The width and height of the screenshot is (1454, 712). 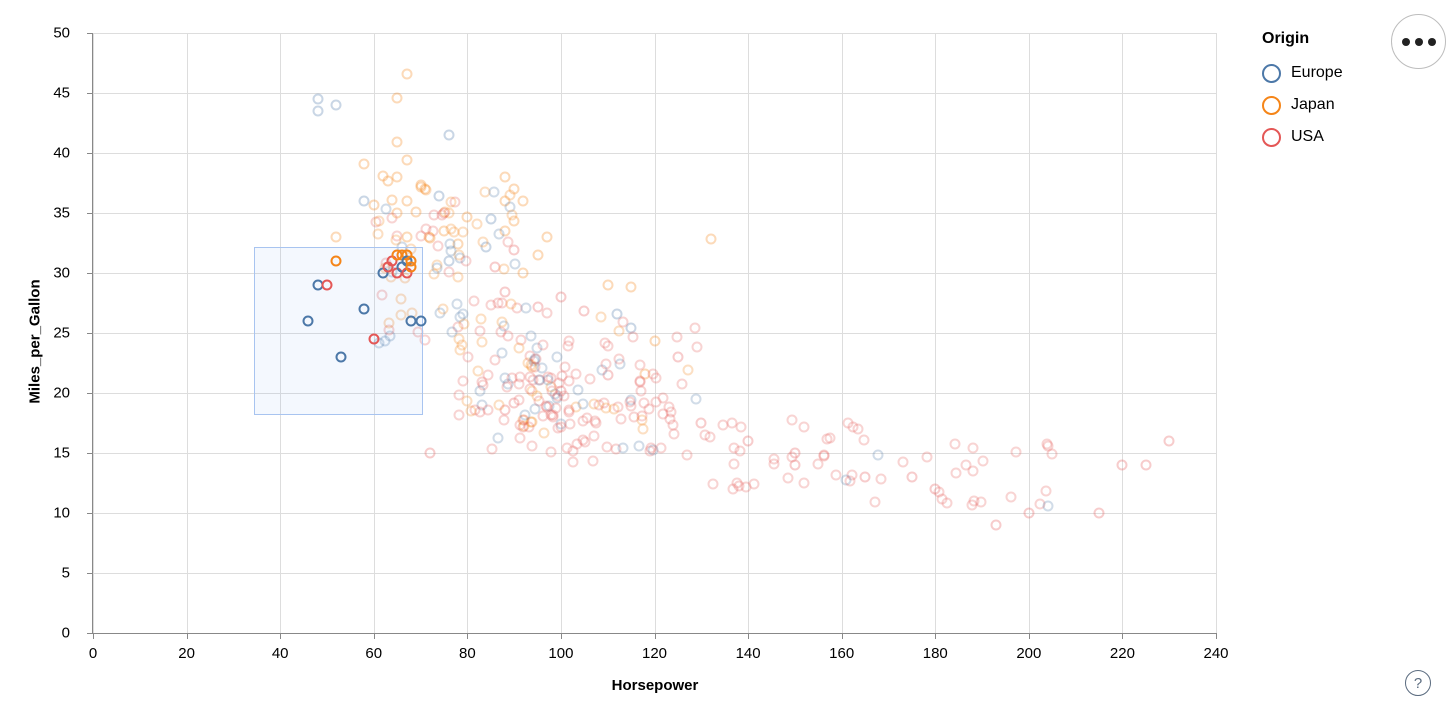 What do you see at coordinates (61, 393) in the screenshot?
I see `y-tick-label: 20` at bounding box center [61, 393].